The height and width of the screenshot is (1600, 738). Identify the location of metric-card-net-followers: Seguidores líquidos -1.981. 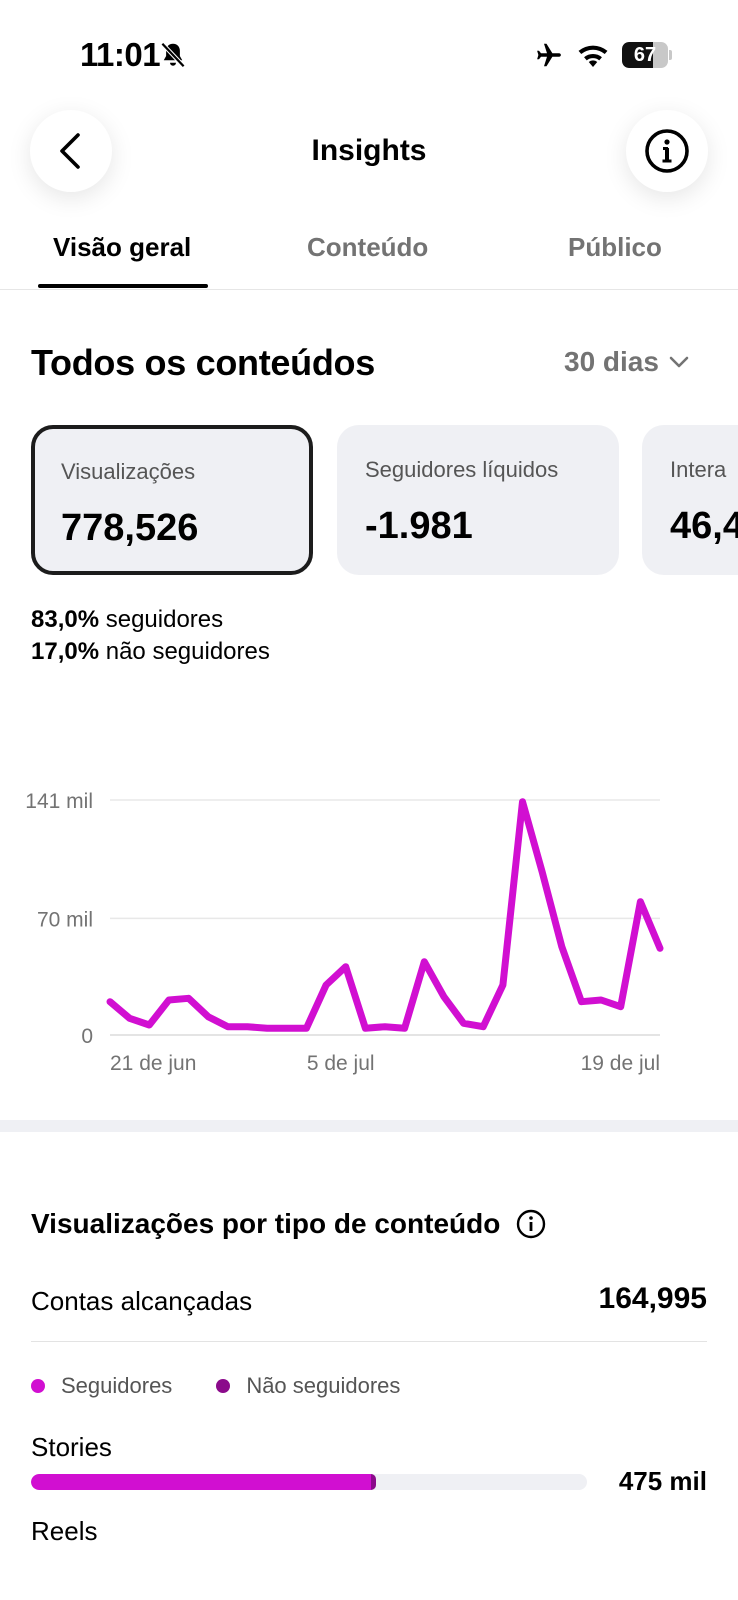
(478, 500).